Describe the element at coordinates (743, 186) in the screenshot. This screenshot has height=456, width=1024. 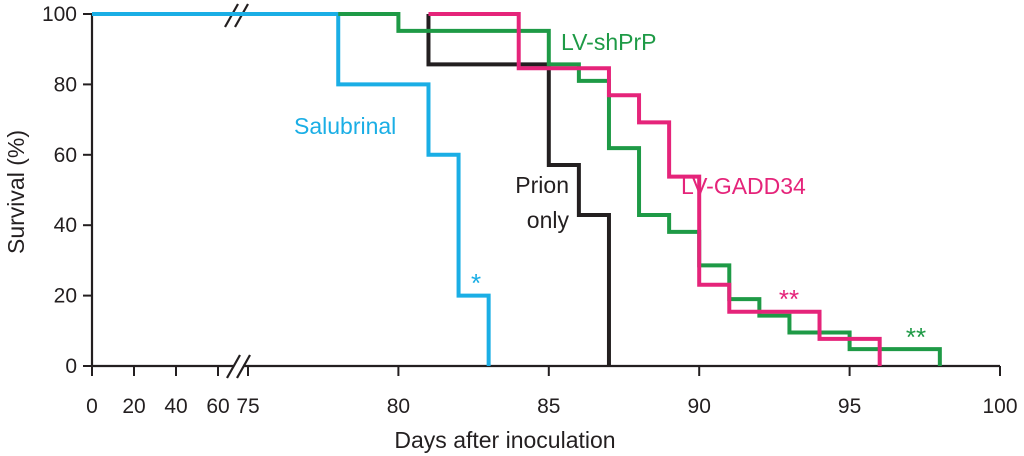
I see `series-label: LV-GADD34` at that location.